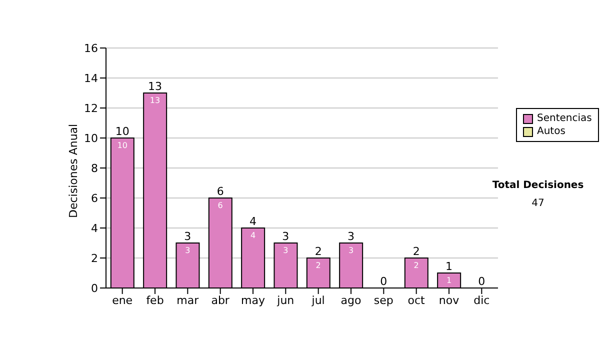 The image size is (600, 340). I want to click on y-tick-label: 6, so click(94, 198).